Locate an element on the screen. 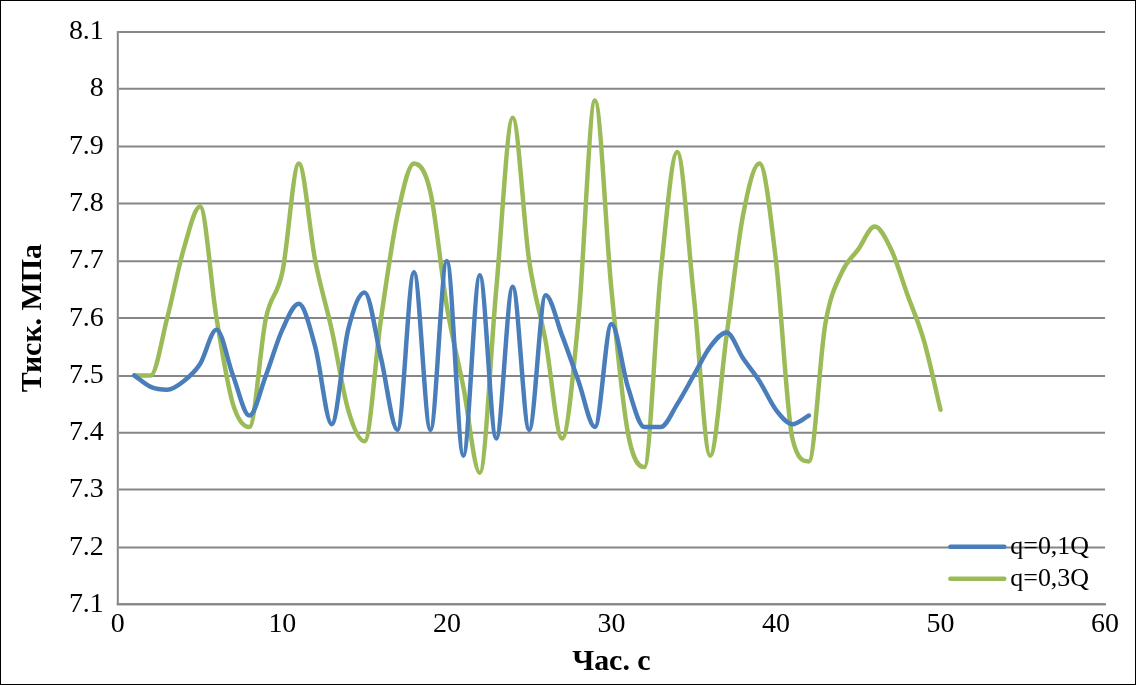 The width and height of the screenshot is (1136, 685). x-tick-label: 60 is located at coordinates (1105, 622).